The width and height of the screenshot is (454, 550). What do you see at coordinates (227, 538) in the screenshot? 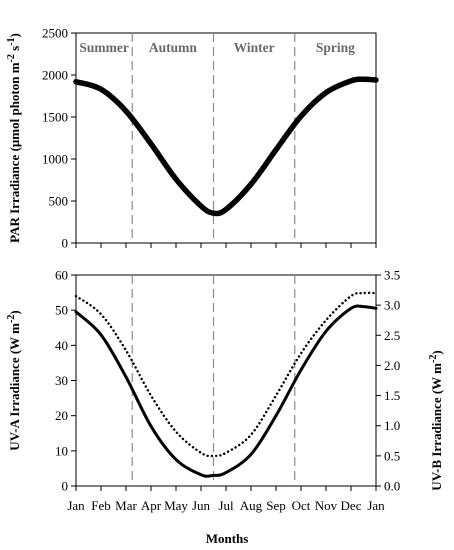
I see `x-axis-title: Months` at bounding box center [227, 538].